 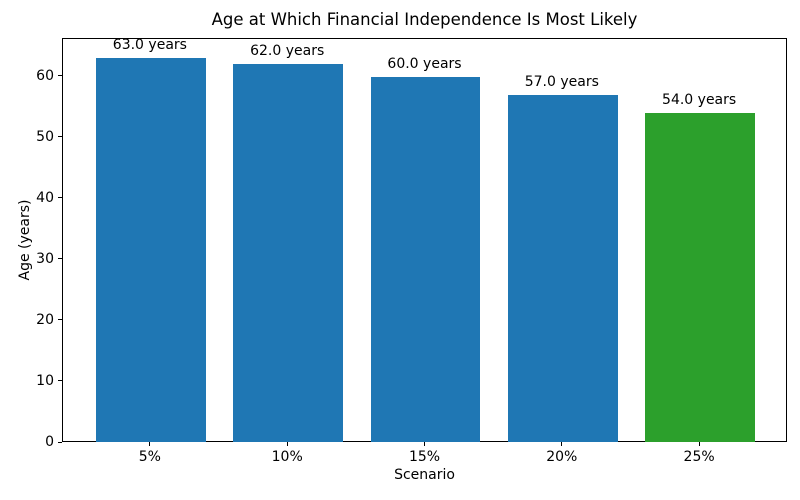 I want to click on y-tick-label: 10, so click(x=45, y=380).